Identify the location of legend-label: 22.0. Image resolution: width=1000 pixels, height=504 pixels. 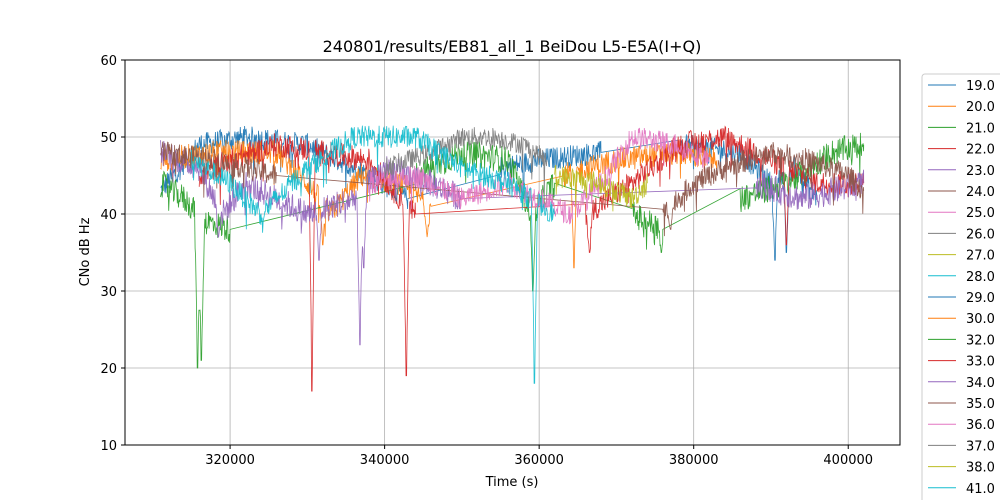
(980, 150).